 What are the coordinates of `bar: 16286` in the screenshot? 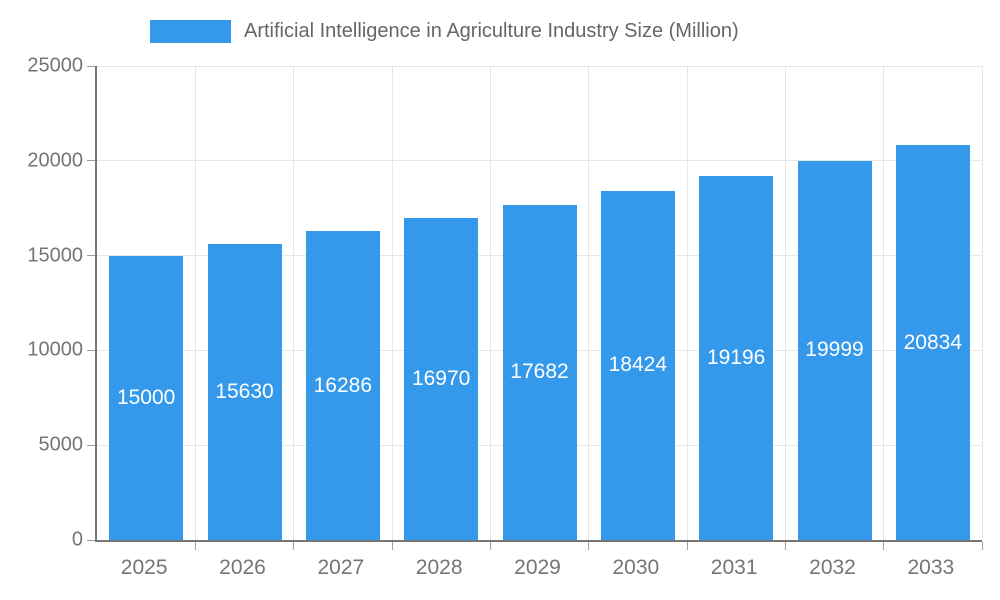 It's located at (342, 385).